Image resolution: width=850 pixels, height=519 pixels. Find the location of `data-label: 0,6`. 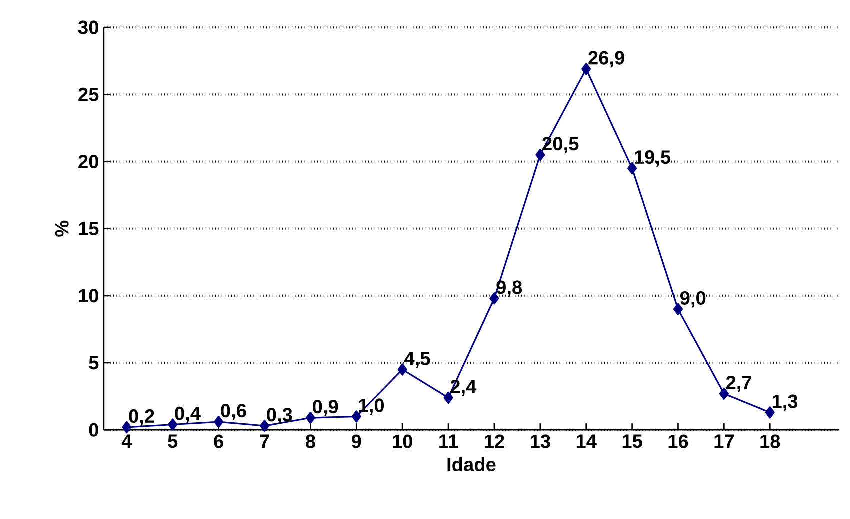

data-label: 0,6 is located at coordinates (233, 412).